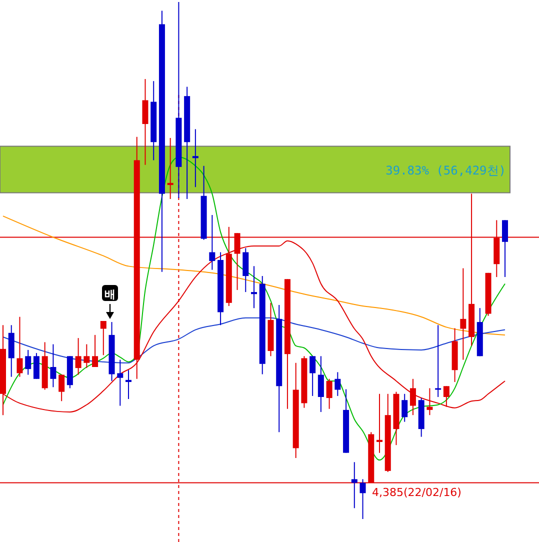  What do you see at coordinates (417, 492) in the screenshot?
I see `annotation: 4,385(22/02/16)` at bounding box center [417, 492].